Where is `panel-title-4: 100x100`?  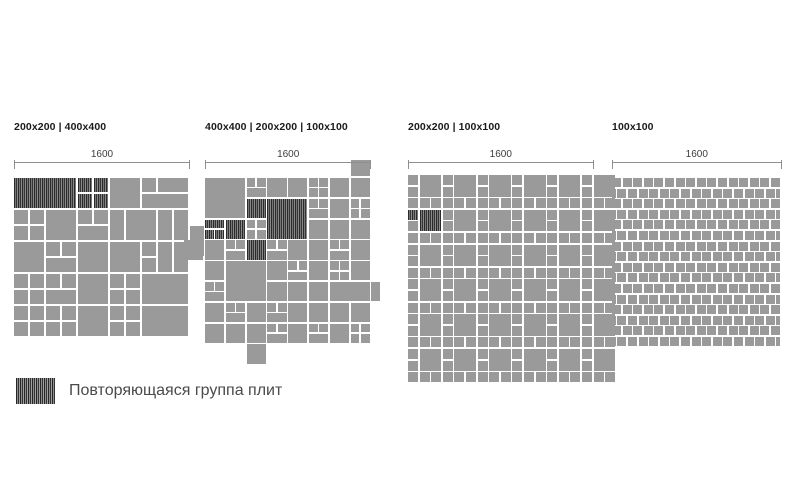 panel-title-4: 100x100 is located at coordinates (633, 127).